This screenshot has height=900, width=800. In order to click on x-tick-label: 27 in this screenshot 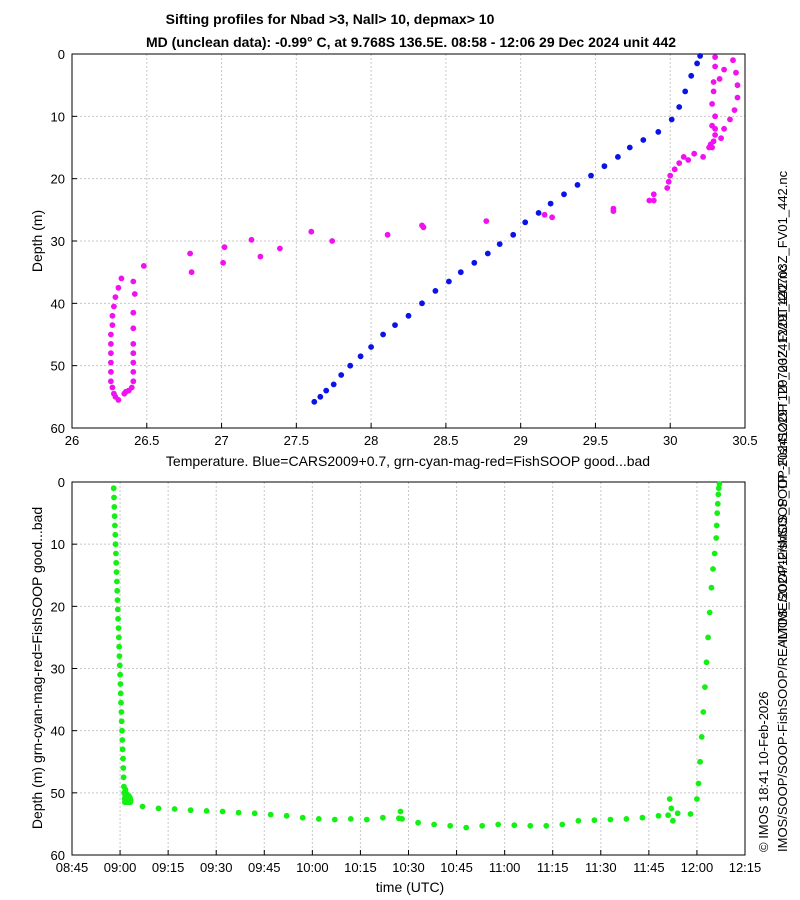, I will do `click(221, 440)`.